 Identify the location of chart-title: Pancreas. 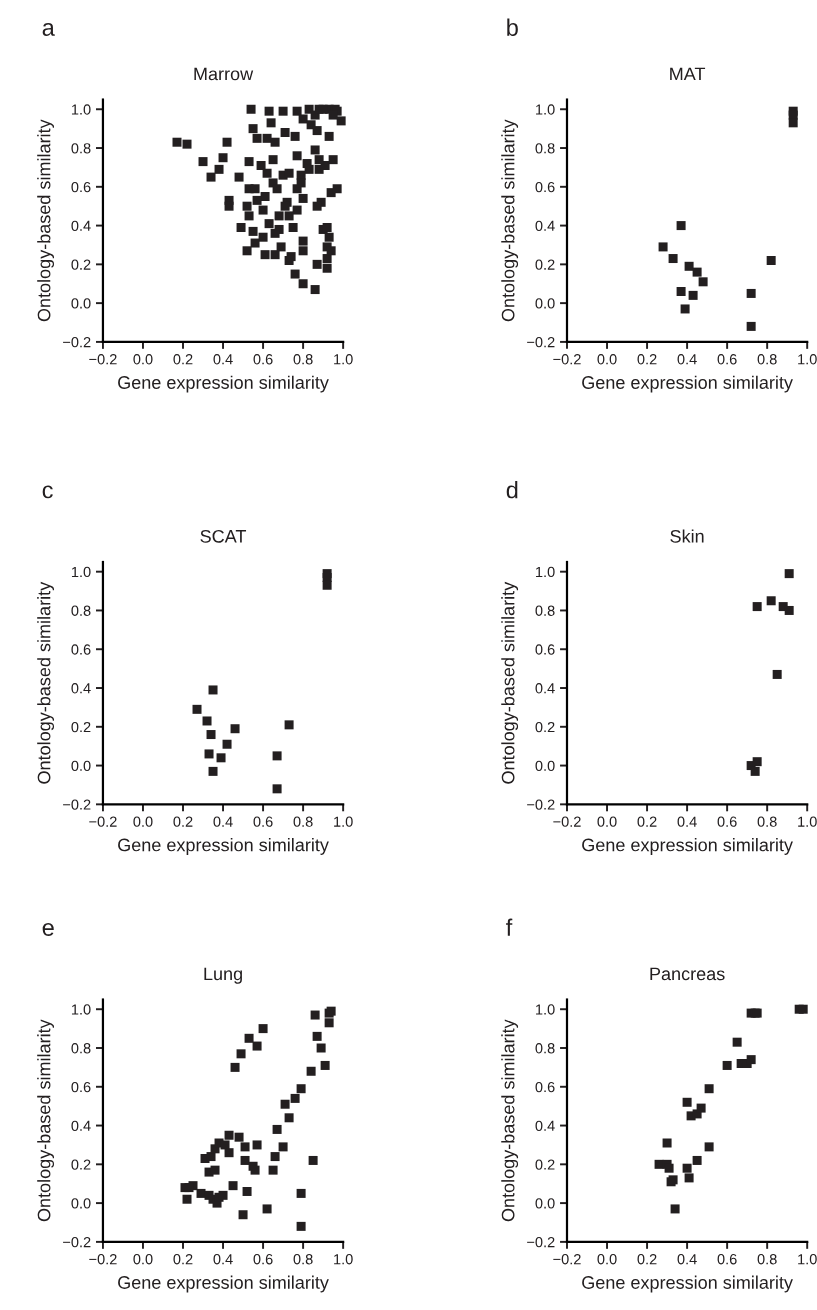
(687, 974).